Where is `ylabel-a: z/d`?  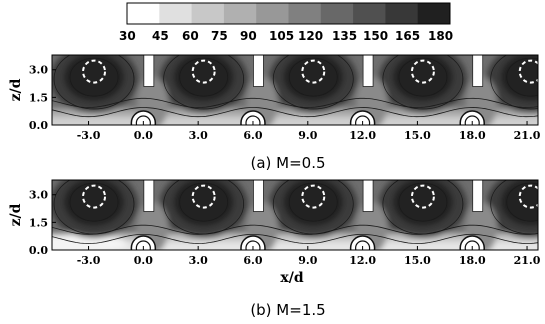 ylabel-a: z/d is located at coordinates (16, 89).